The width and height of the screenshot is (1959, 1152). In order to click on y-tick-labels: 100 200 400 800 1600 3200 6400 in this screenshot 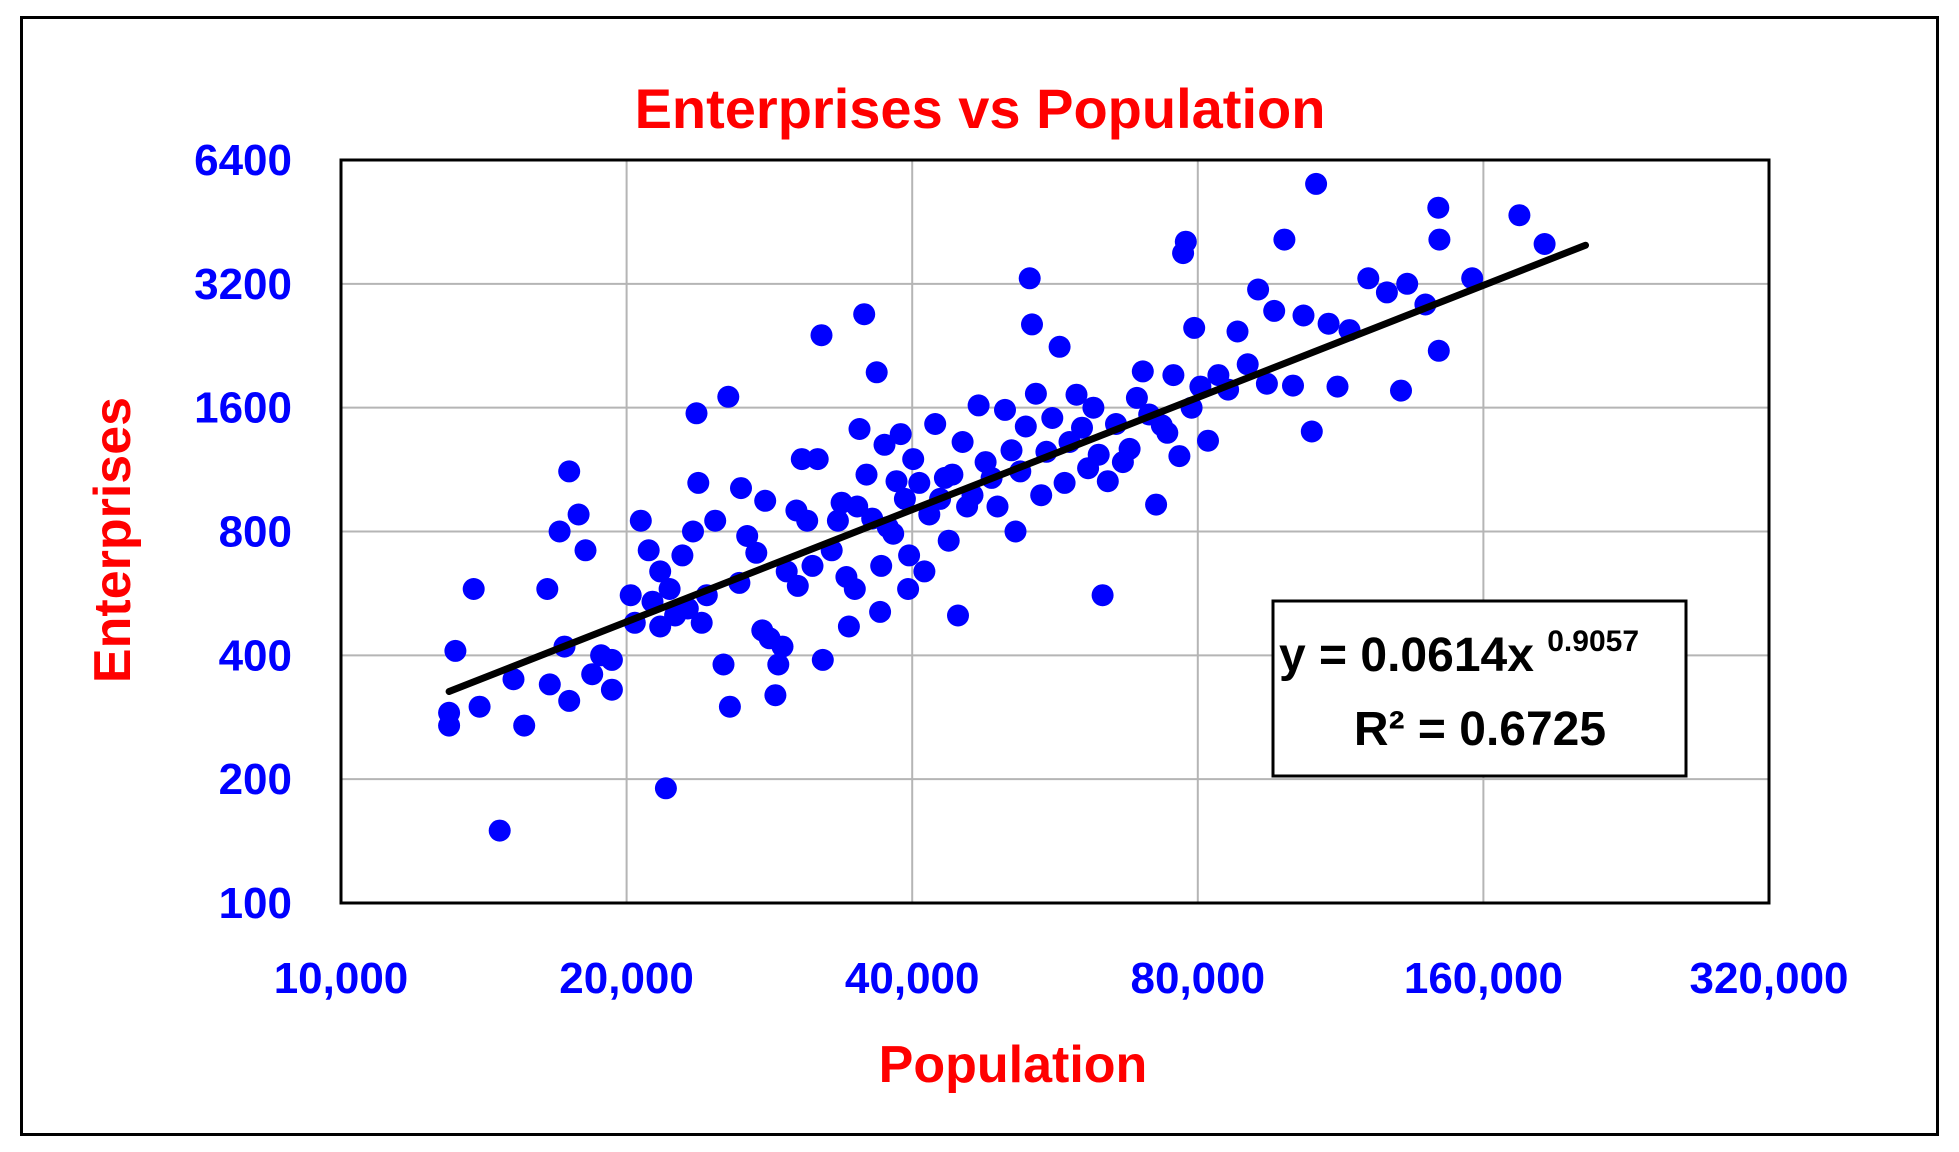, I will do `click(243, 532)`.